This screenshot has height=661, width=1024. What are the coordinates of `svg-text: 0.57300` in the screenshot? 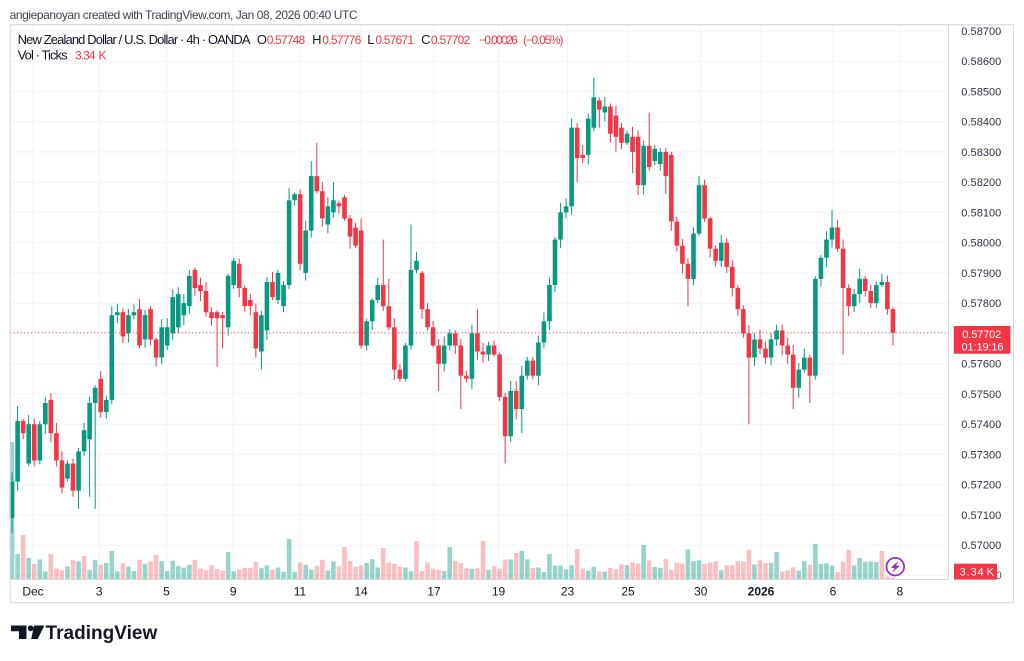 It's located at (981, 455).